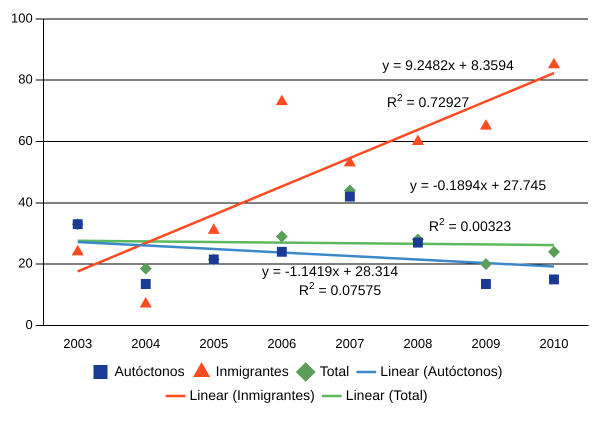  I want to click on y-tick-label: 80, so click(25, 79).